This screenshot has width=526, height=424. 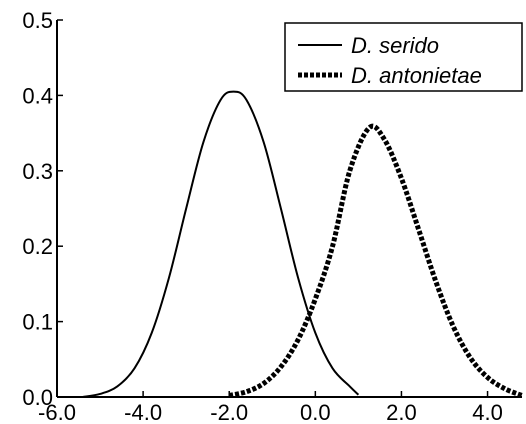 I want to click on y-tick-label: 0.1, so click(x=37, y=322).